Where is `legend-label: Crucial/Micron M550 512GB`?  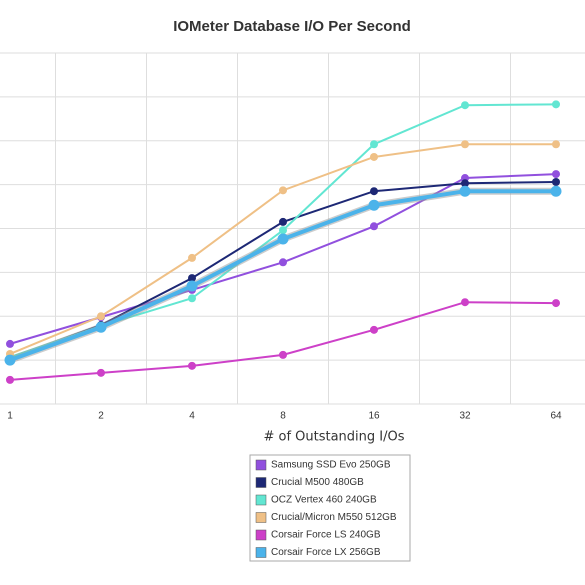
legend-label: Crucial/Micron M550 512GB is located at coordinates (334, 517).